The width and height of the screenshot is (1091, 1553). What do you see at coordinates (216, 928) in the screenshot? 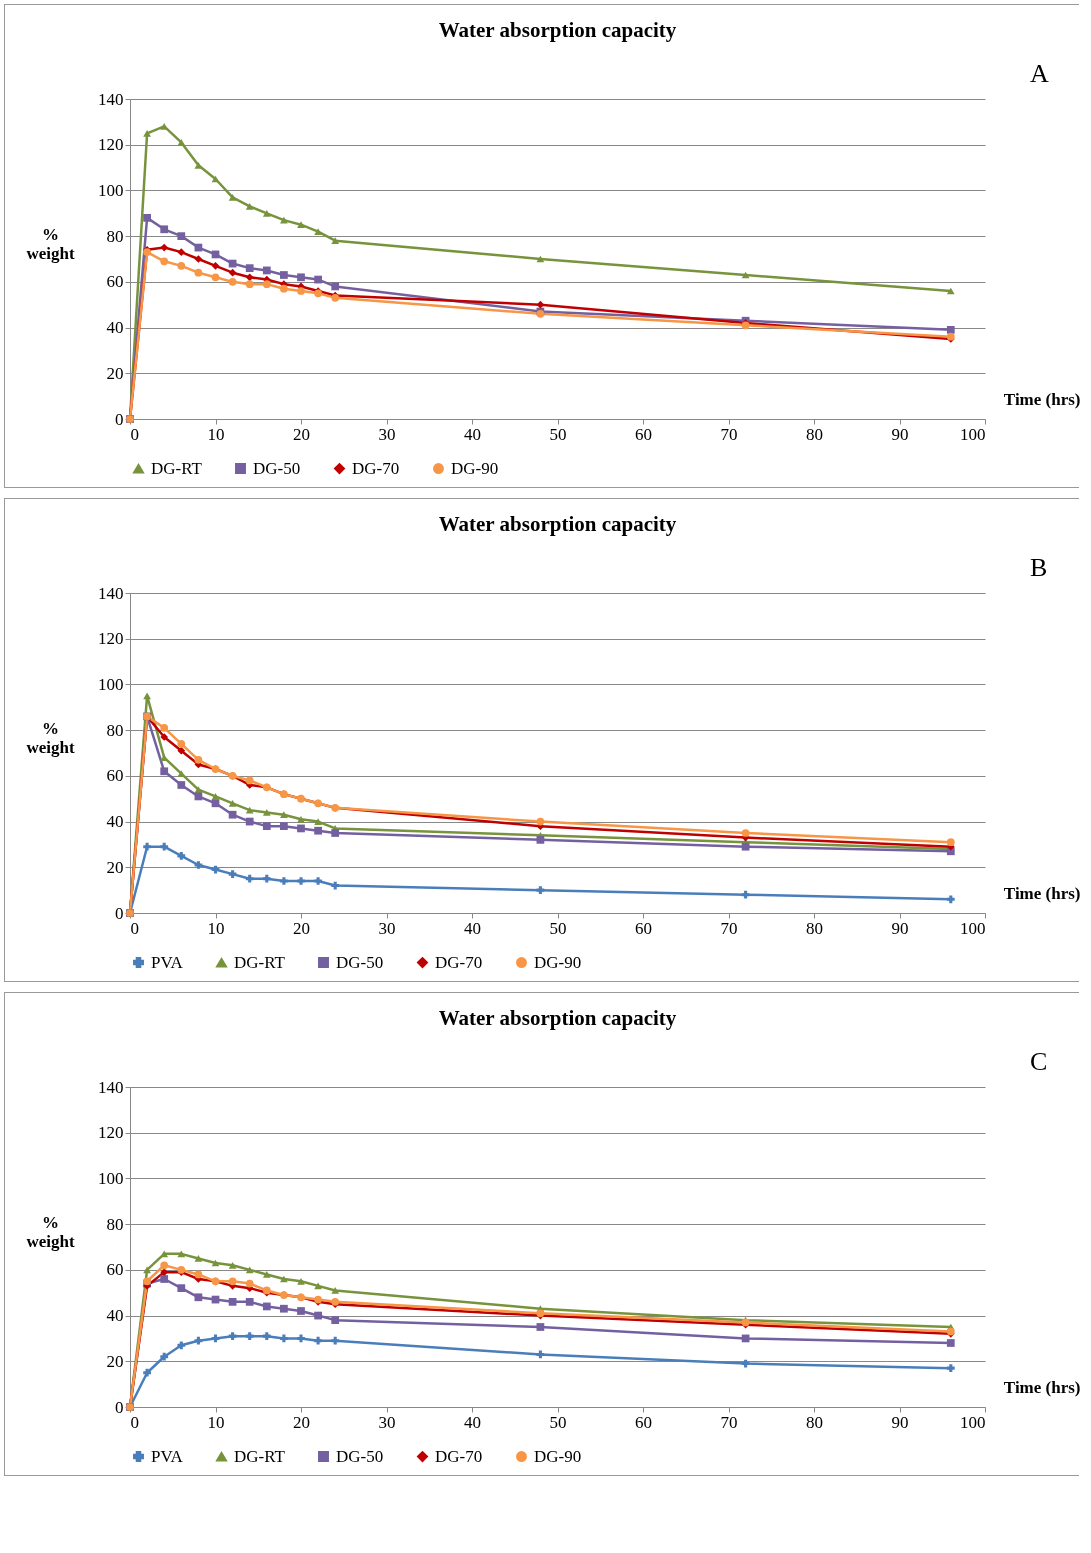
I see `x-tick-label: 10` at bounding box center [216, 928].